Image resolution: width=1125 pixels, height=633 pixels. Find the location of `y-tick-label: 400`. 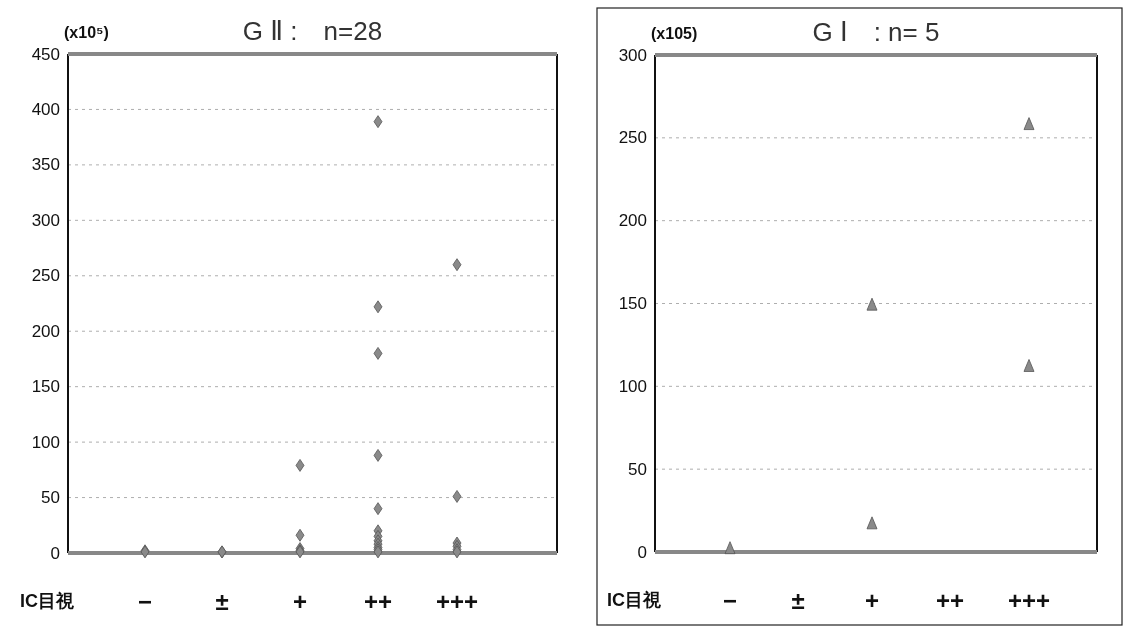

y-tick-label: 400 is located at coordinates (45, 109).